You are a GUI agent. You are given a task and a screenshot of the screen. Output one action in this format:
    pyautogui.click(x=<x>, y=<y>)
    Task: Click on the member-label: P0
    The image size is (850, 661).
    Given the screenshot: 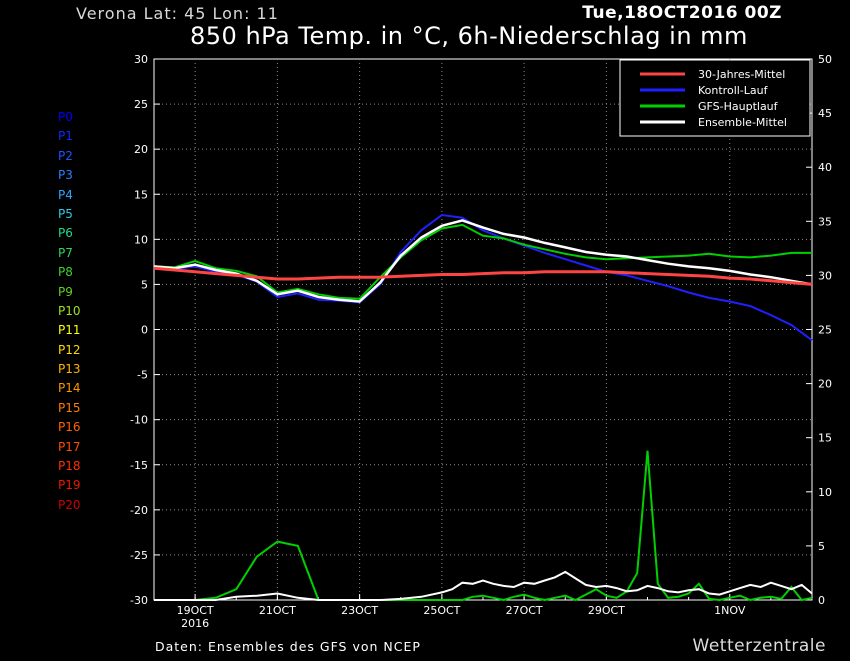 What is the action you would take?
    pyautogui.click(x=65, y=117)
    